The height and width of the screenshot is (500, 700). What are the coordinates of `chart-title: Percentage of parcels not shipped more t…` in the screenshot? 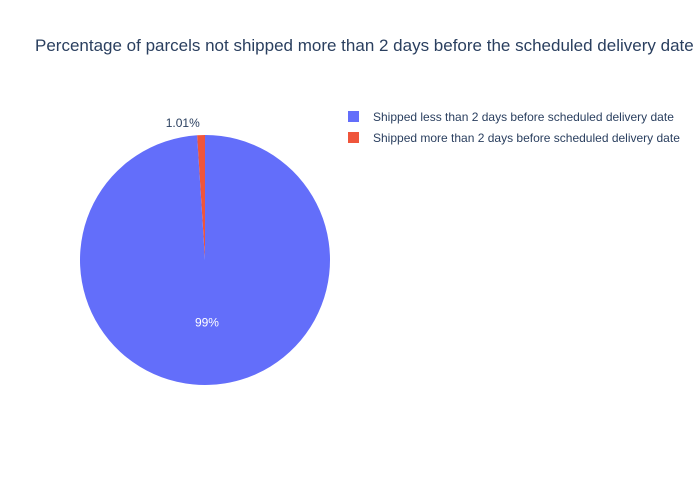 It's located at (364, 45).